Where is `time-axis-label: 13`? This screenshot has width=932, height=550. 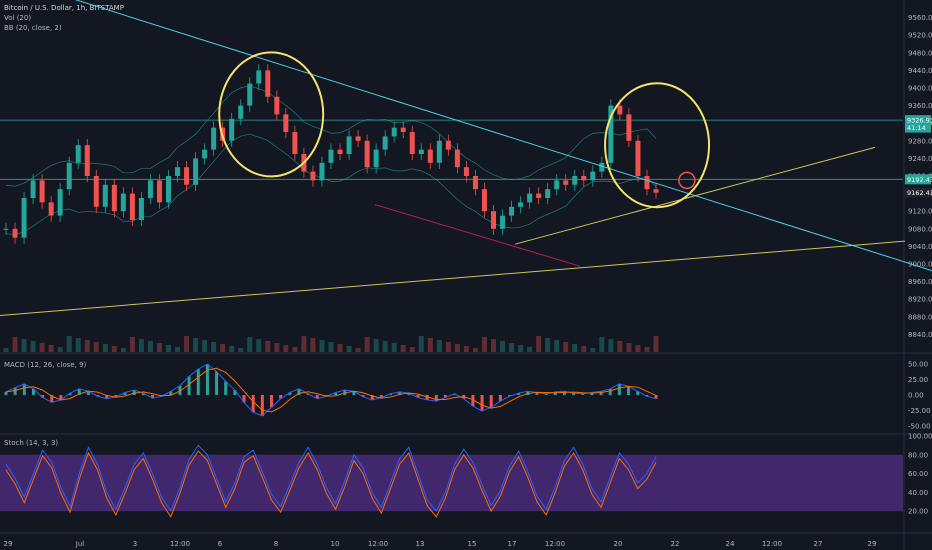
time-axis-label: 13 is located at coordinates (420, 544).